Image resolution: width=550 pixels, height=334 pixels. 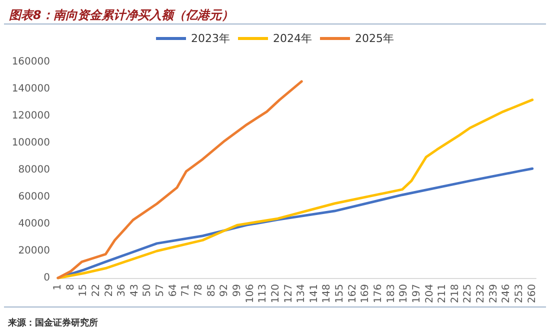 I want to click on x-tick-label: 57, so click(x=160, y=290).